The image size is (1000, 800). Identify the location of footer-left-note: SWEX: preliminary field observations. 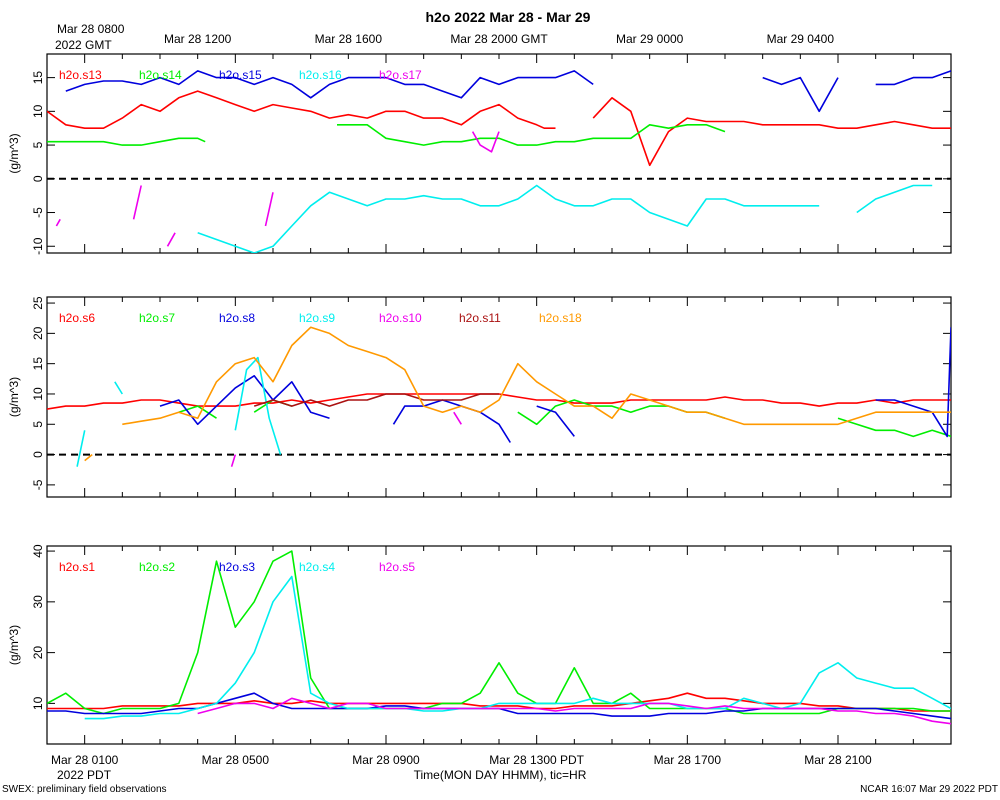
(84, 789).